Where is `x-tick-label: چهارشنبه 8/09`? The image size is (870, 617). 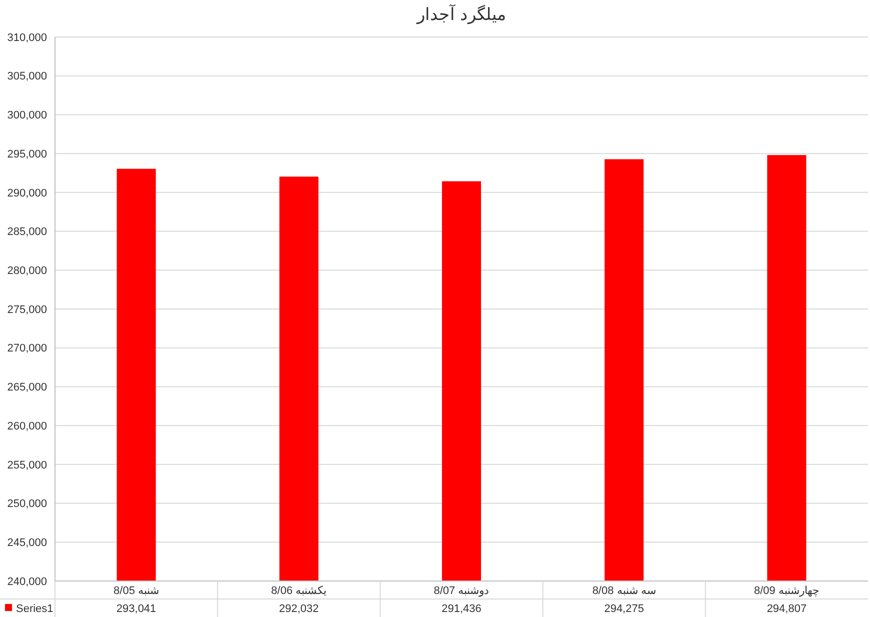 x-tick-label: چهارشنبه 8/09 is located at coordinates (787, 591).